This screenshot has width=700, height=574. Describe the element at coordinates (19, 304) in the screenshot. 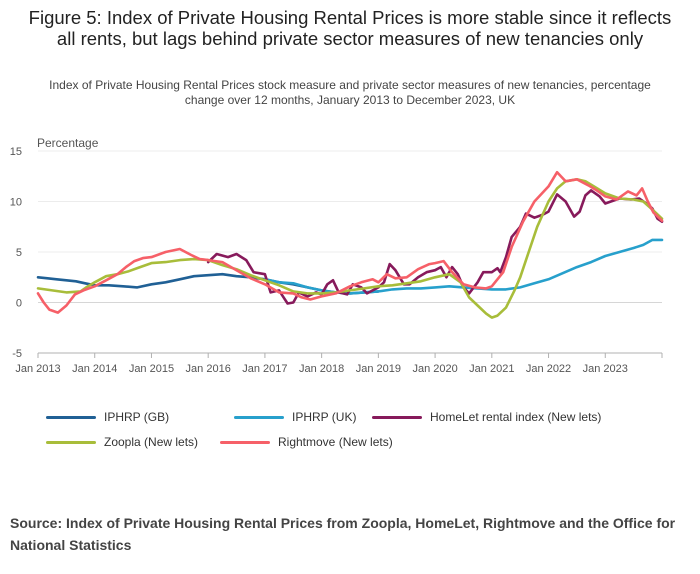

I see `y-tick-label: 0` at that location.